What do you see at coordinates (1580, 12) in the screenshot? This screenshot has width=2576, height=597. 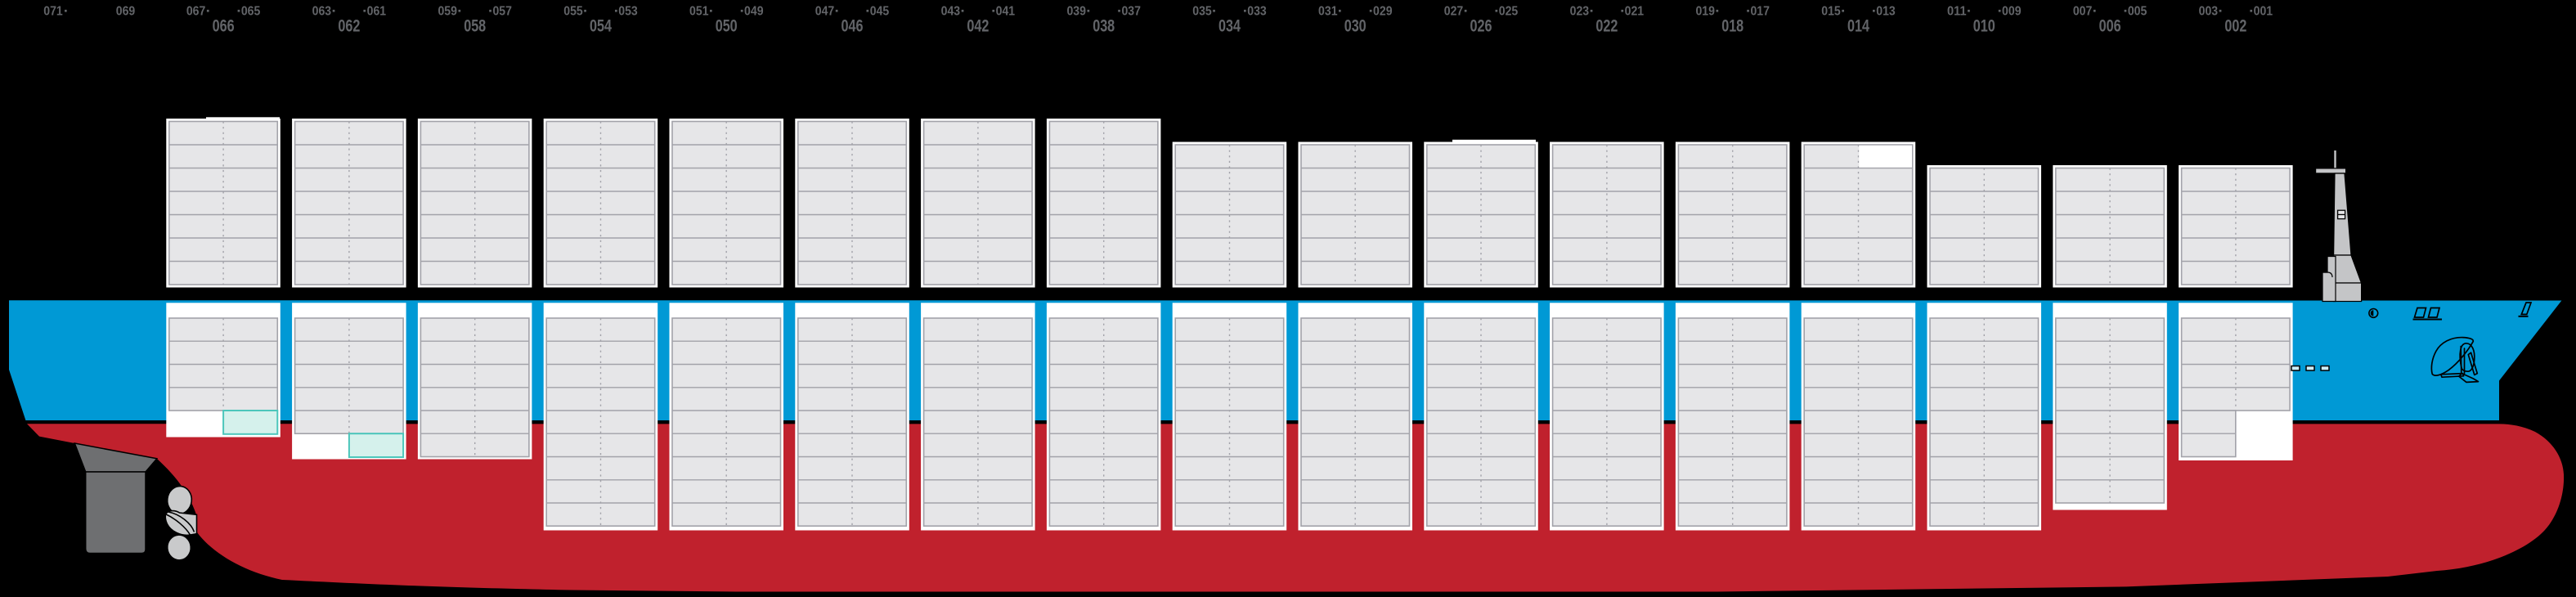 I see `svg-text: 023` at bounding box center [1580, 12].